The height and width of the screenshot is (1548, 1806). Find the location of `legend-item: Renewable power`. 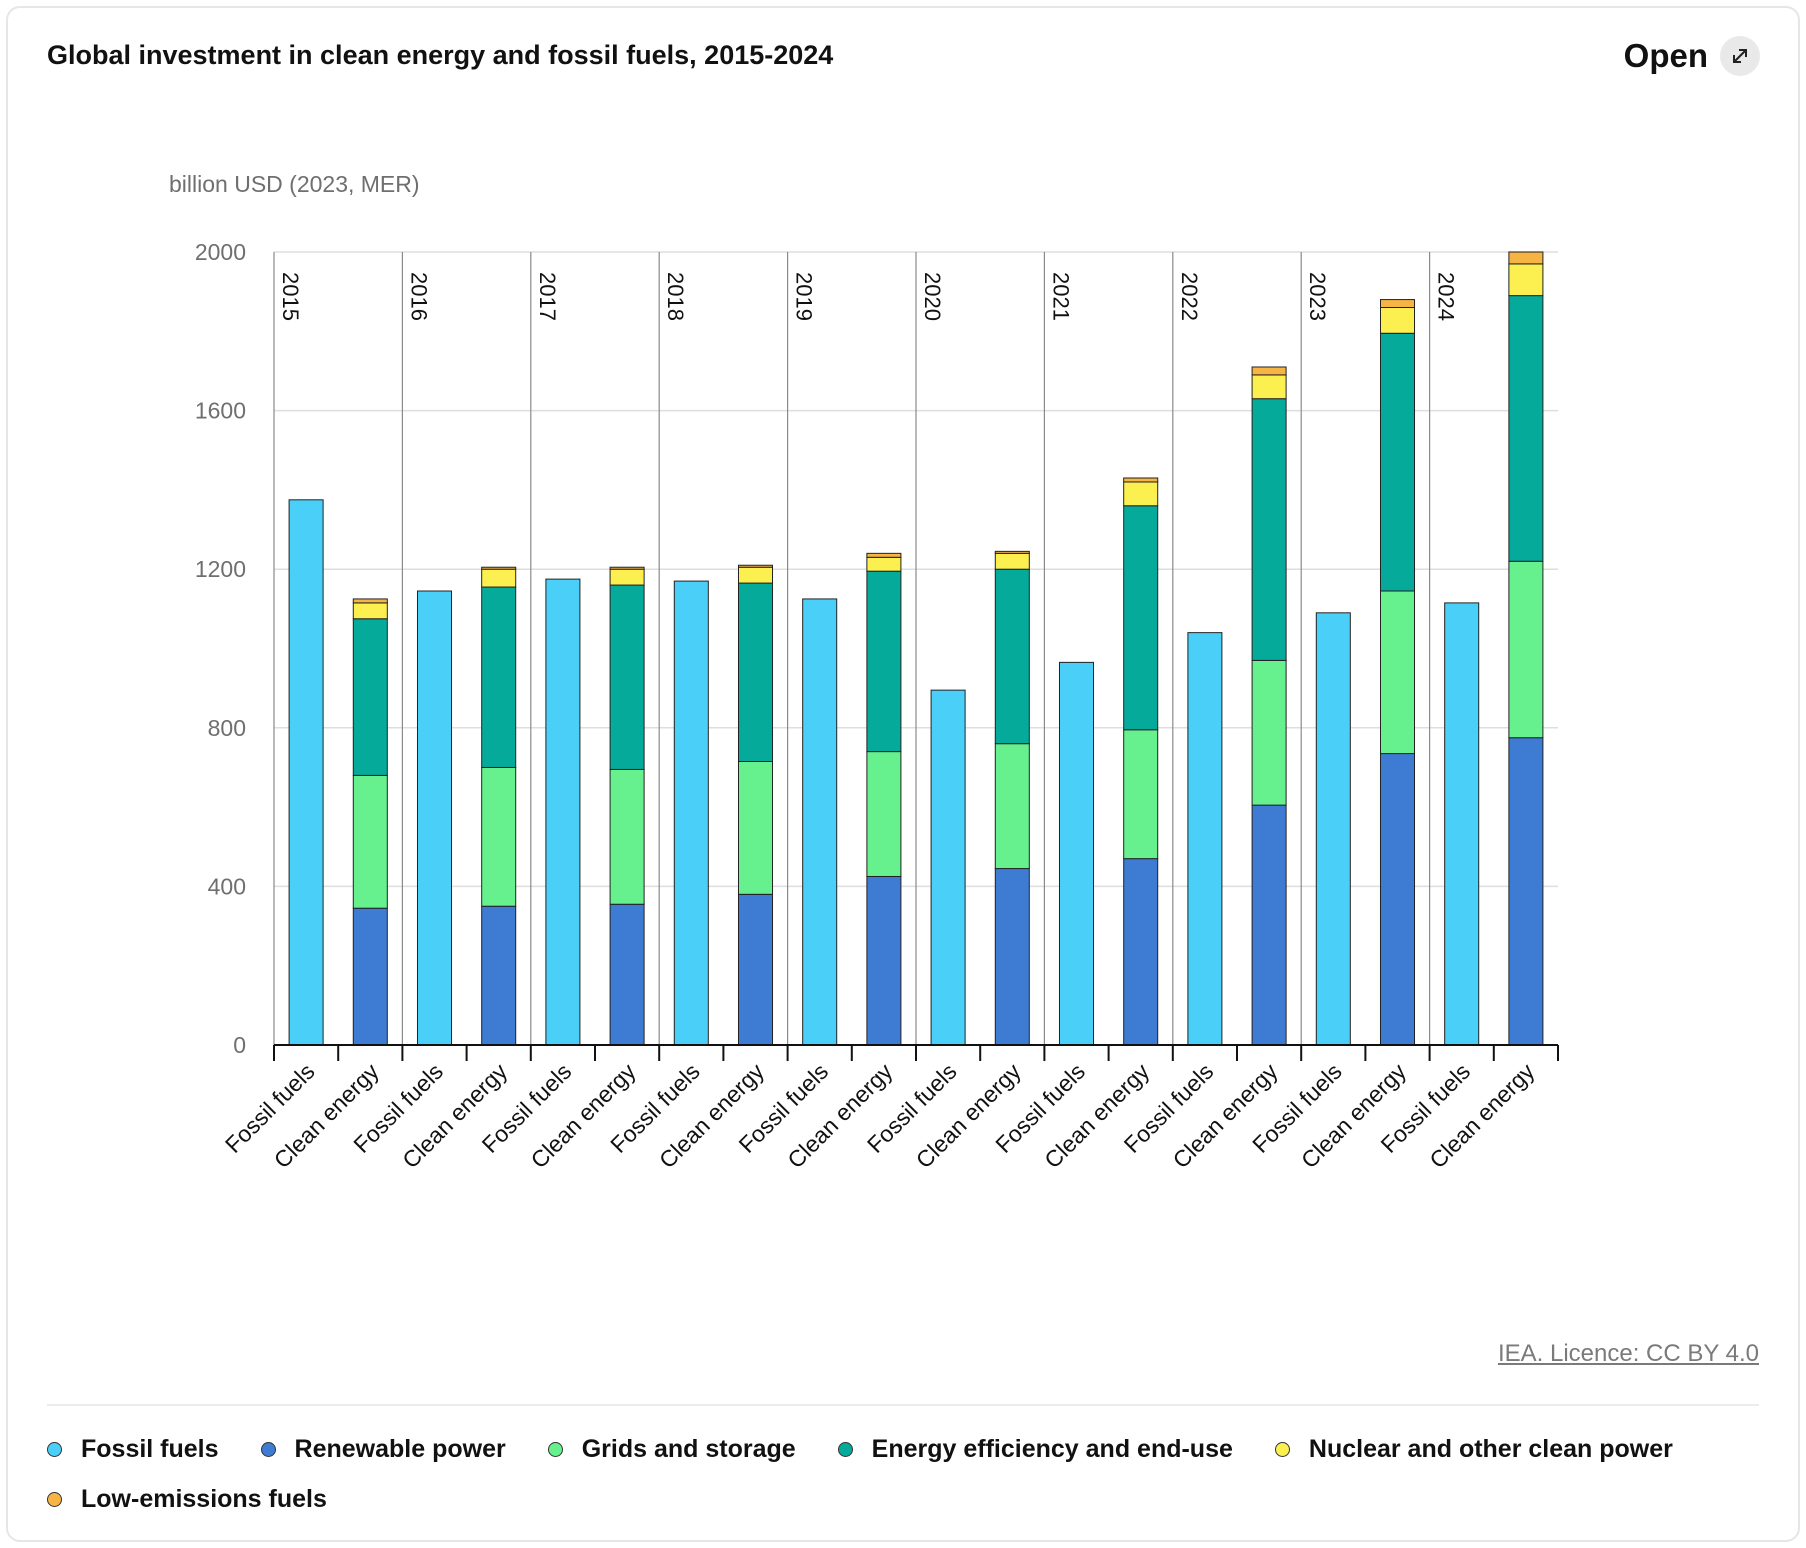

legend-item: Renewable power is located at coordinates (383, 1449).